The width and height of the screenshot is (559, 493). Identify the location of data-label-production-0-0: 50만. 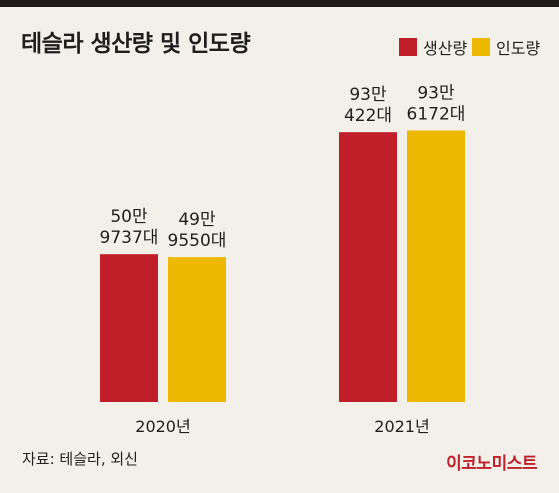
(129, 217).